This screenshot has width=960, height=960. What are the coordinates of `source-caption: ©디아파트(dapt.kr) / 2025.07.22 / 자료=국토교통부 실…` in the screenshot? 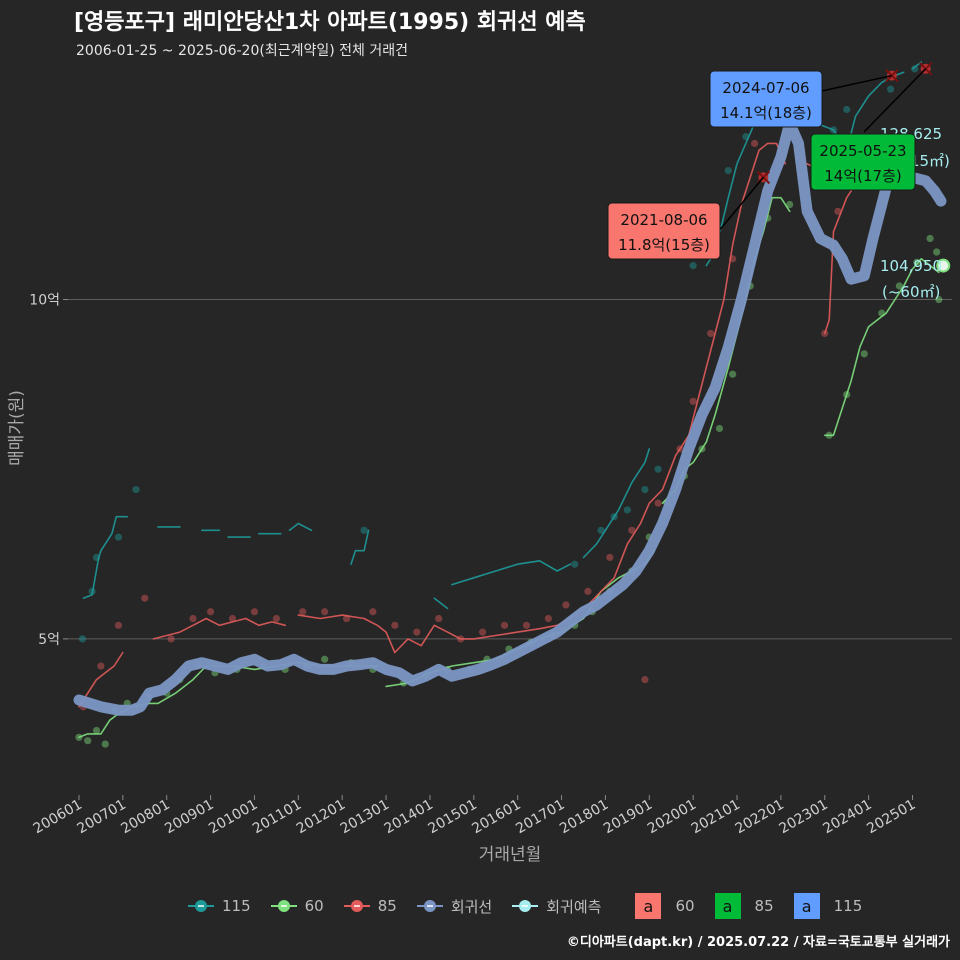 It's located at (758, 942).